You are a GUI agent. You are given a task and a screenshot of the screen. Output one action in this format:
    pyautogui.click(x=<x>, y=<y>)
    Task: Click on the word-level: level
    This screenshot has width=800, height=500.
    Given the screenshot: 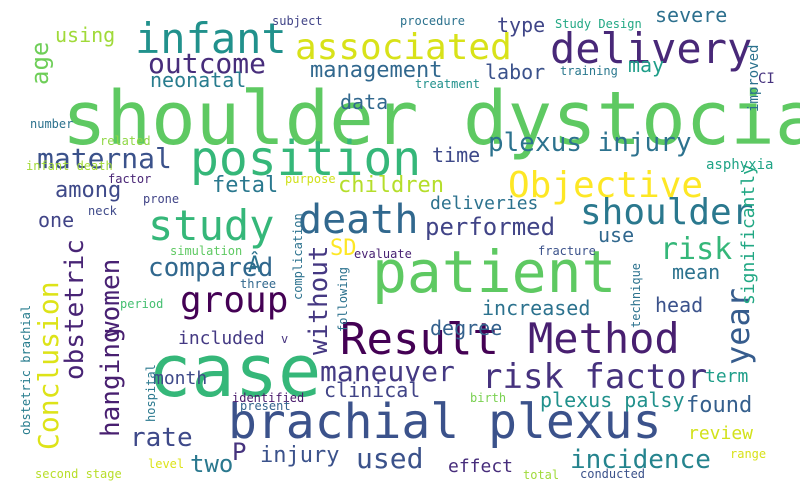 What is the action you would take?
    pyautogui.click(x=166, y=464)
    